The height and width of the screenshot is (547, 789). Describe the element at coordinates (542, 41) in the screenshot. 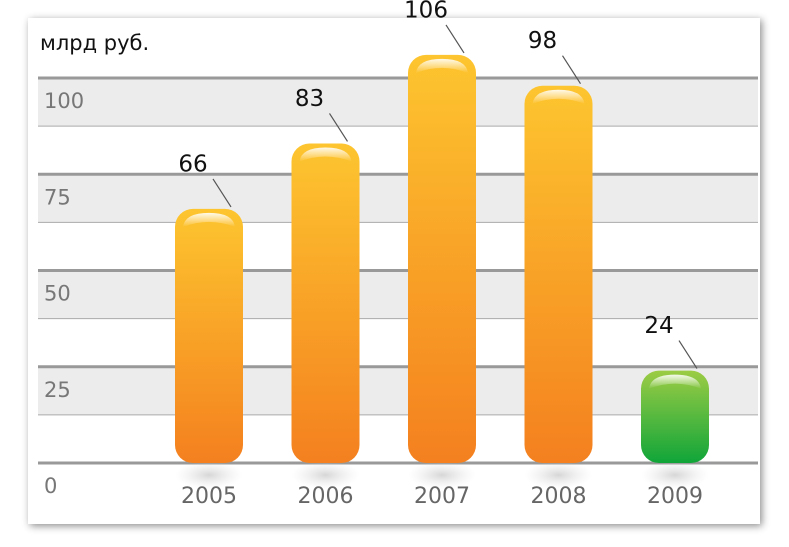

I see `value-label: 98` at that location.